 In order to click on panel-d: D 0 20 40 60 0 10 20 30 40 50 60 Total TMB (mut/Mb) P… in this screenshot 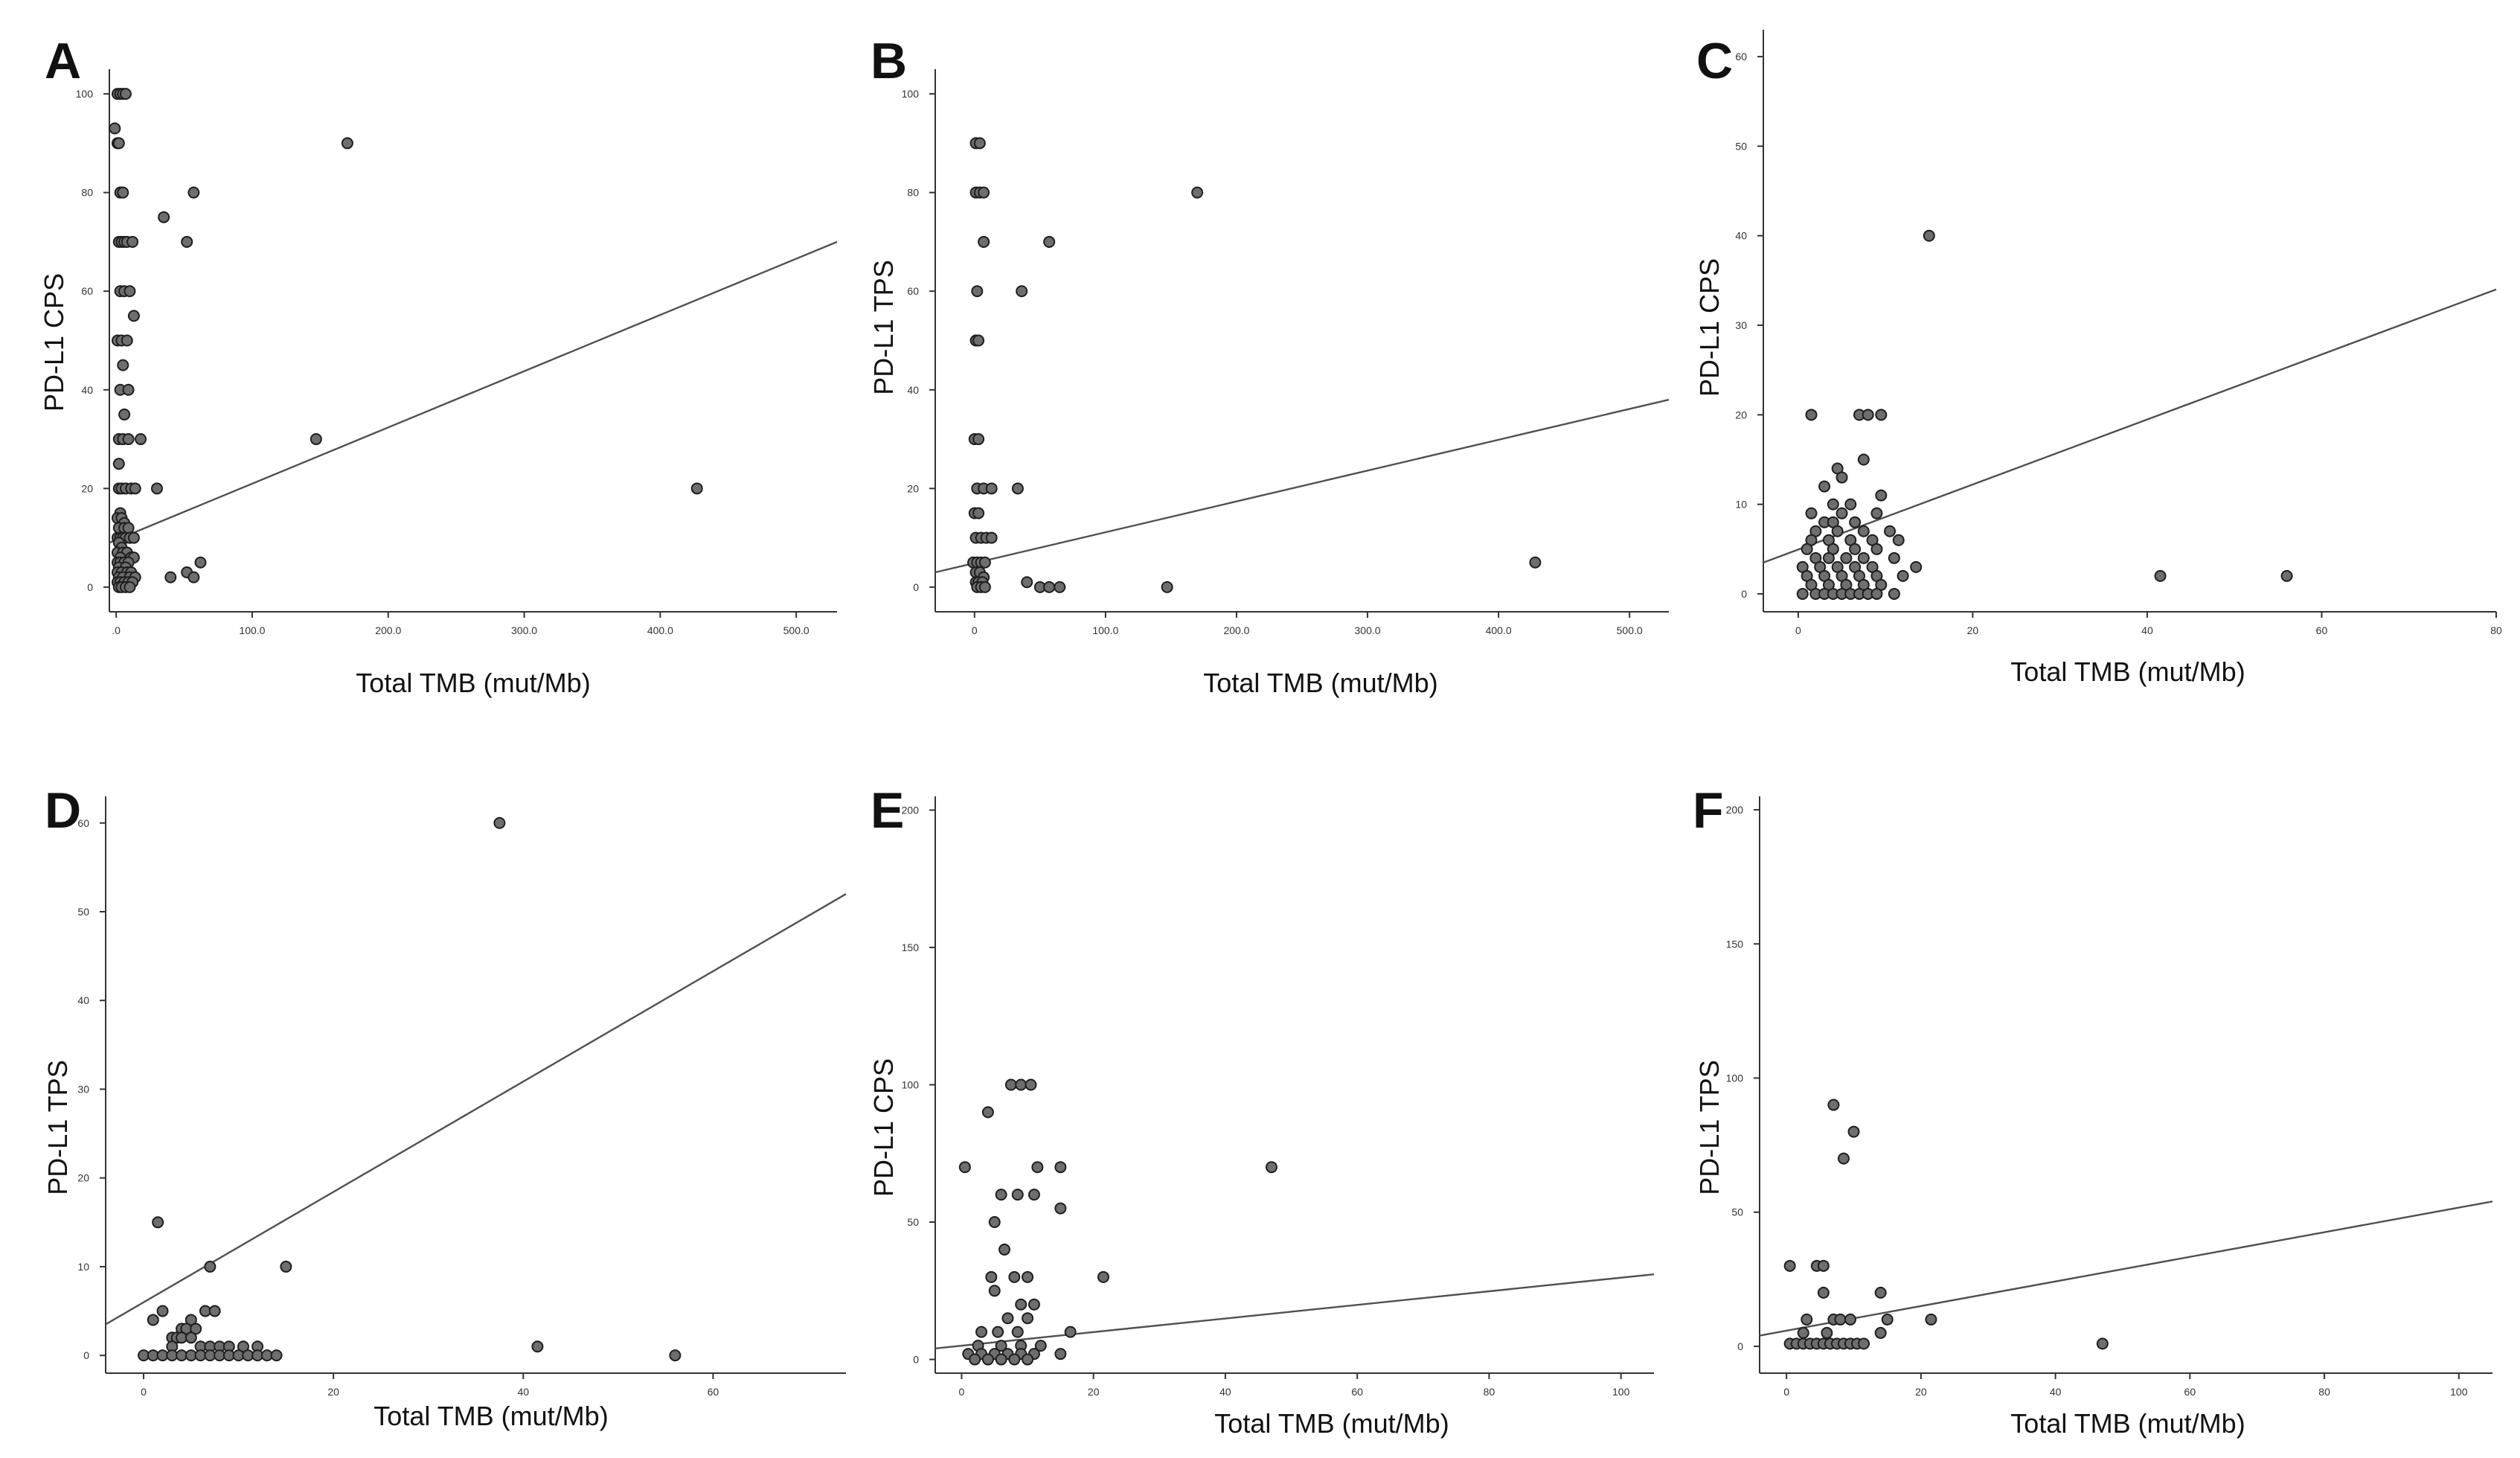, I will do `click(444, 1107)`.